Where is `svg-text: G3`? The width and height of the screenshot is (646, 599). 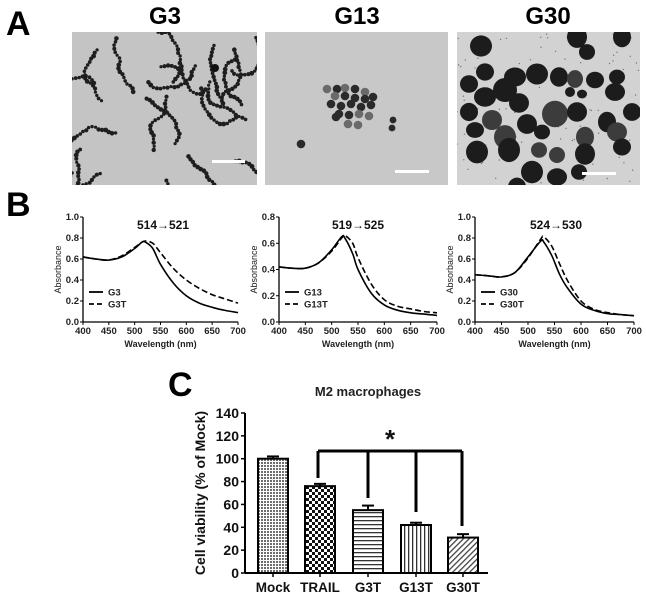 svg-text: G3 is located at coordinates (114, 293).